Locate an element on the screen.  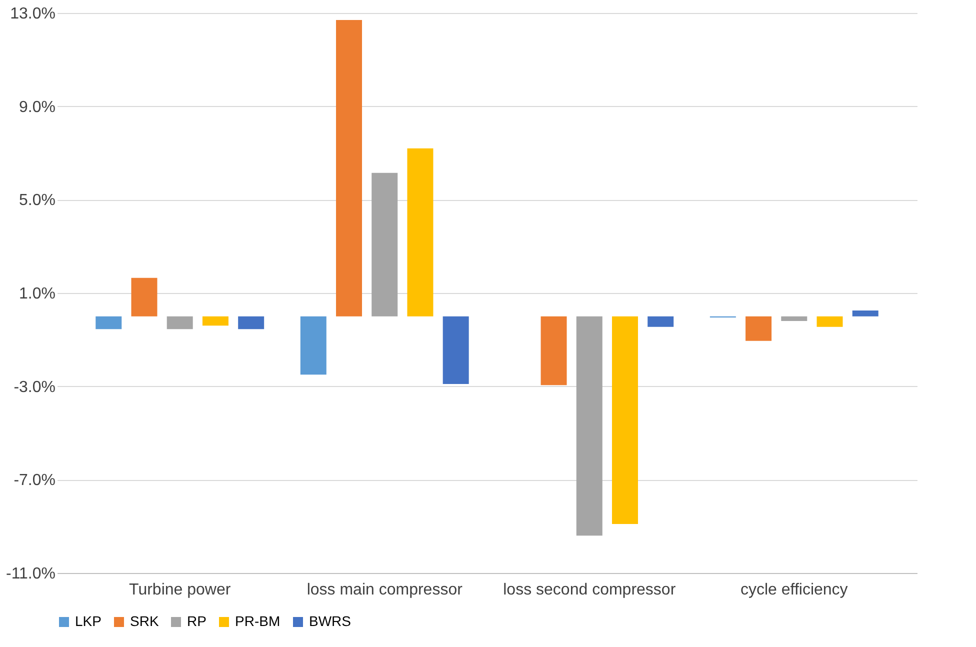
x-tick-label: loss main compressor is located at coordinates (385, 590).